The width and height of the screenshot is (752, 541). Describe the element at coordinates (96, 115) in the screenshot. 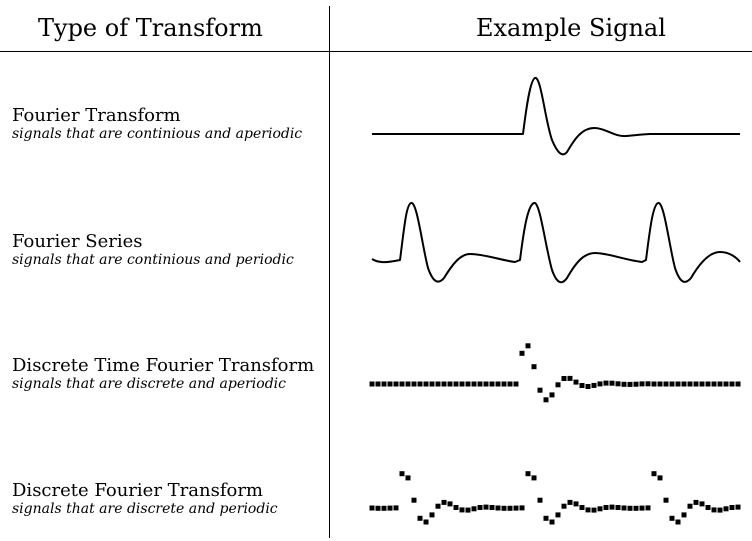

I see `row-title-fourier-transform: Fourier Transform` at that location.